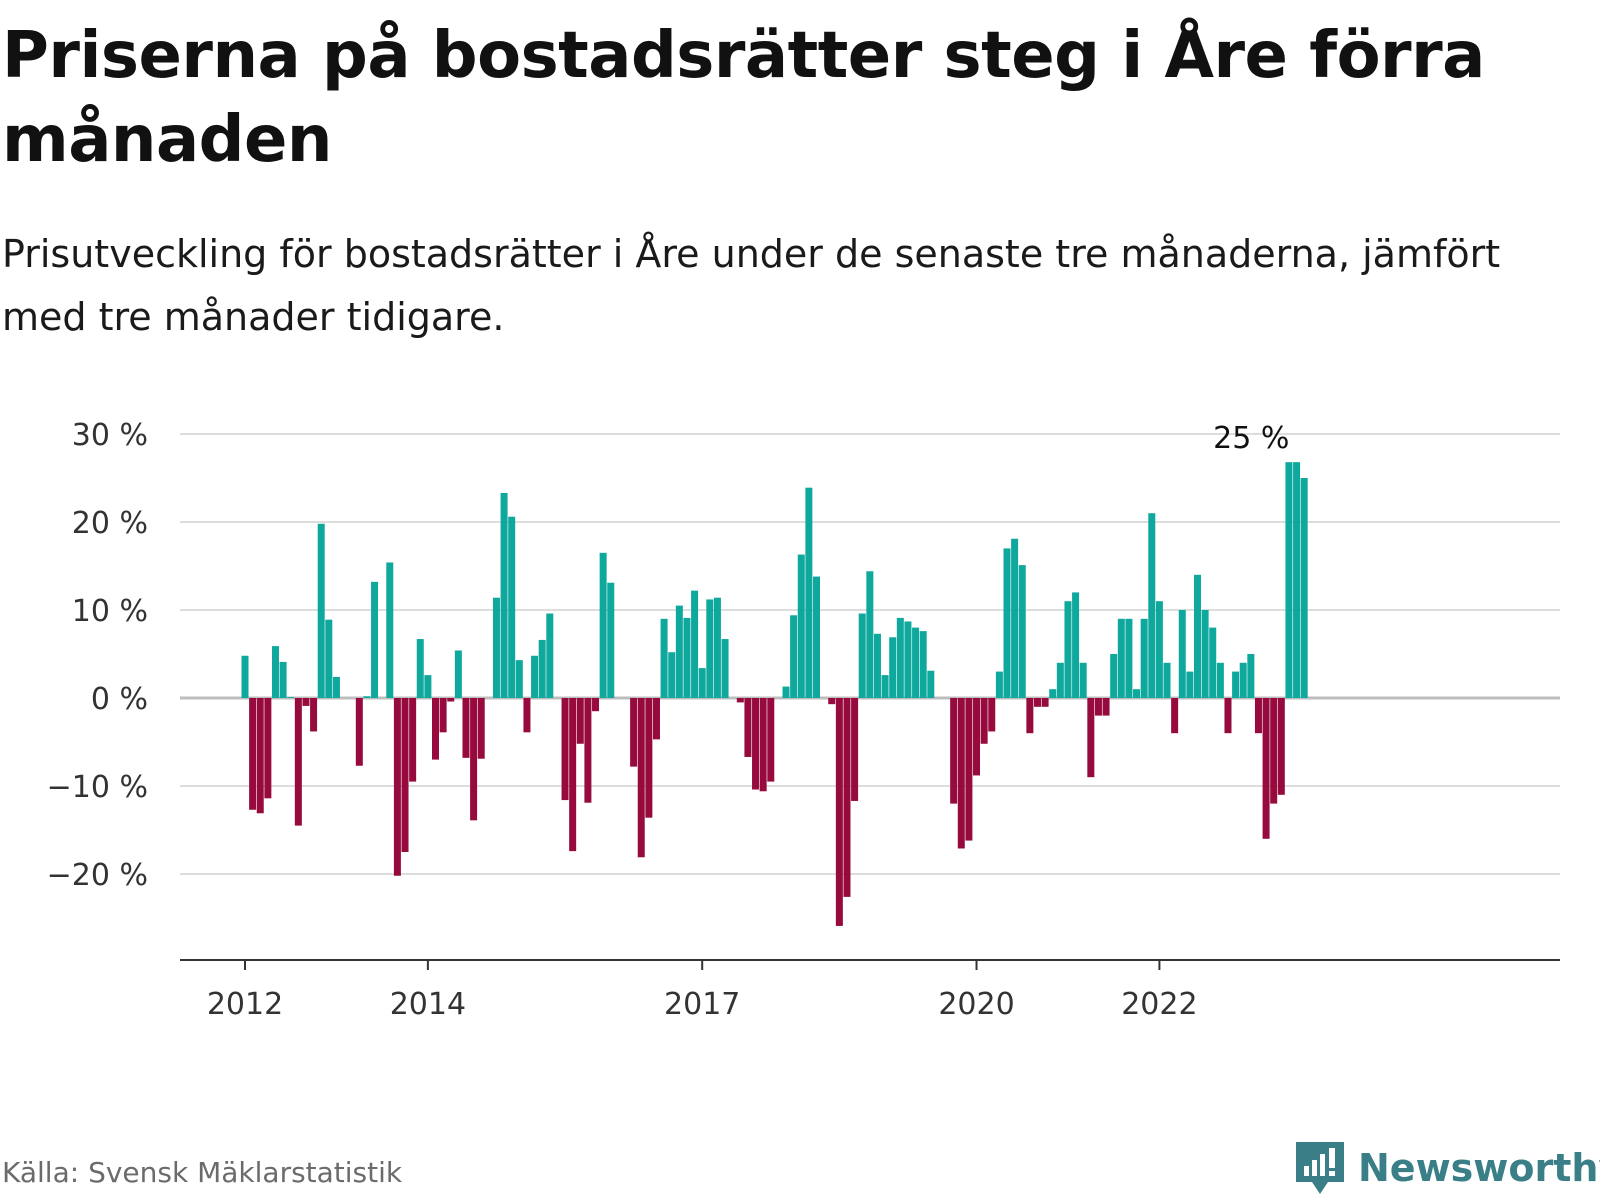 This screenshot has width=1600, height=1200. I want to click on y-axis-labels: 30 % 20 % 10 % 0 % −10 % −20 %, so click(97, 655).